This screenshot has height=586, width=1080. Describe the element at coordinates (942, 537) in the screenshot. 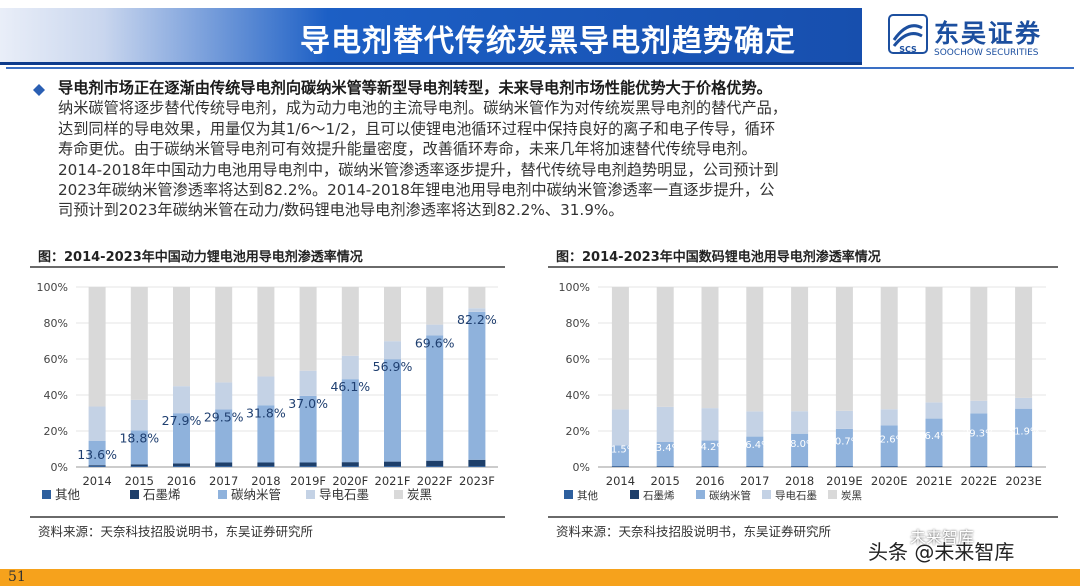

I see `watermark-small: 未来智库` at that location.